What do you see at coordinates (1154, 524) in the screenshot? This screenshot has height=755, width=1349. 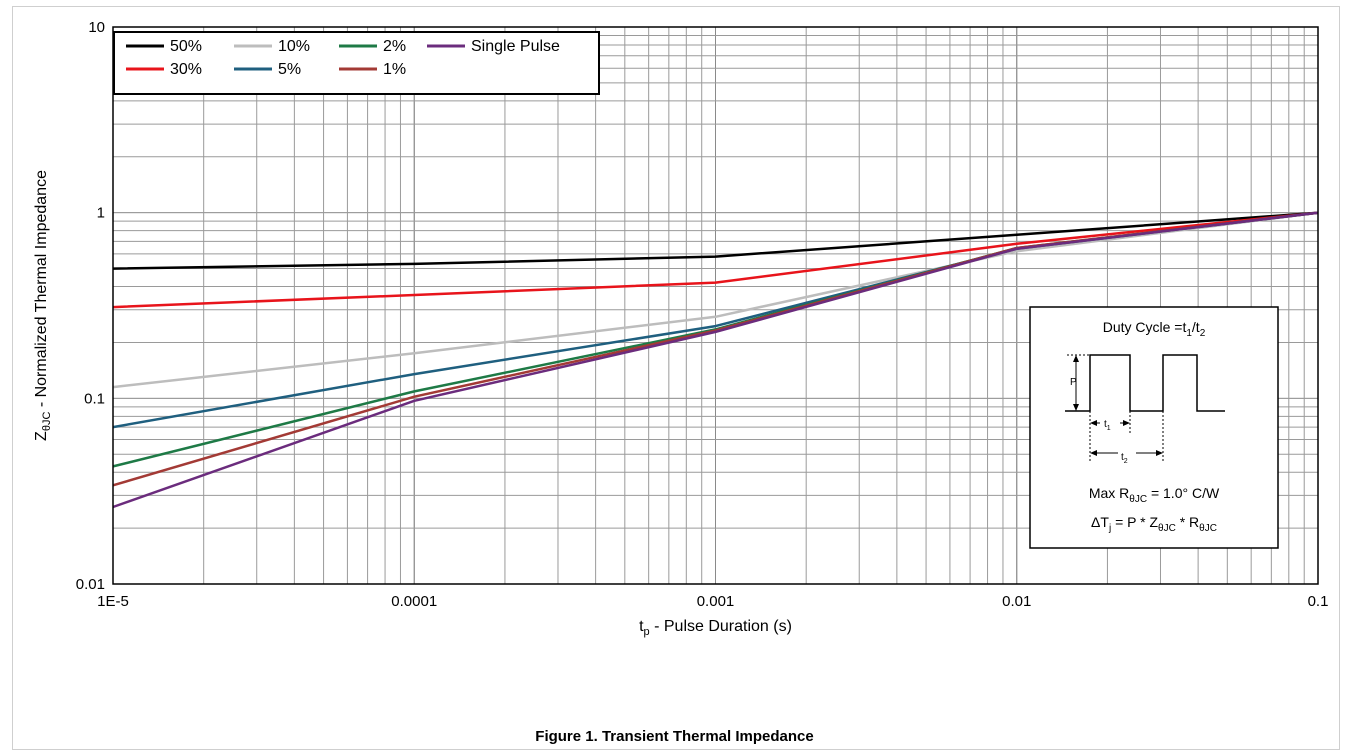 I see `delta-tj-formula: ΔTj = P * ZθJC * RθJC` at bounding box center [1154, 524].